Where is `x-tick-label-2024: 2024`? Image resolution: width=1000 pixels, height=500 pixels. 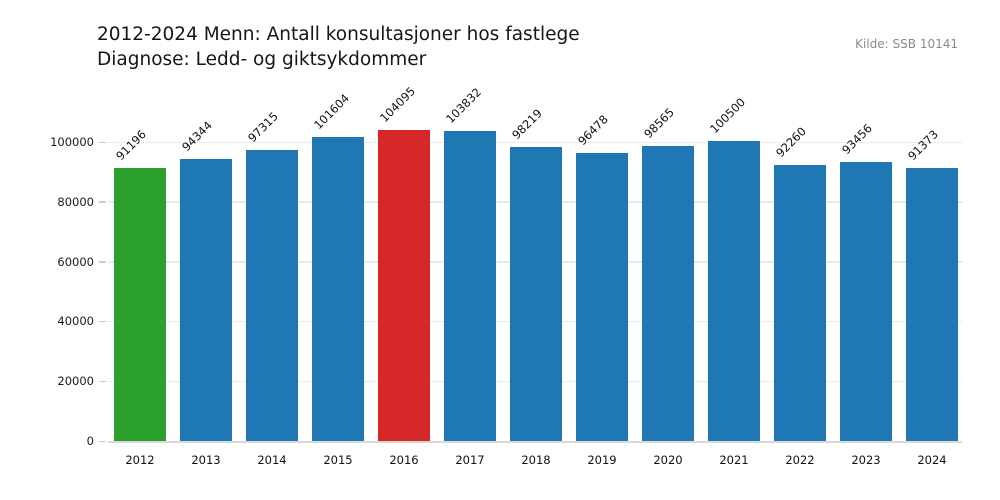
x-tick-label-2024: 2024 is located at coordinates (932, 460).